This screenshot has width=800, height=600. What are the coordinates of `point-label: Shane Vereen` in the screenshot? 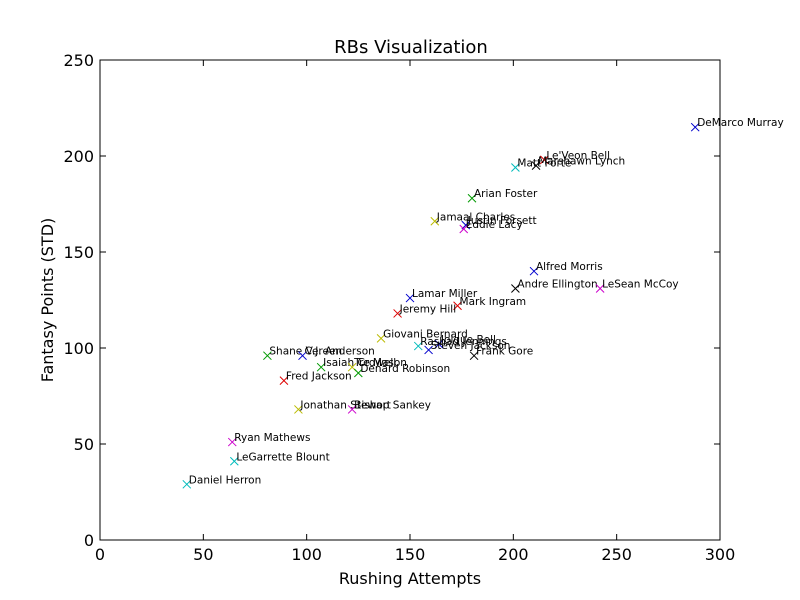 It's located at (305, 352).